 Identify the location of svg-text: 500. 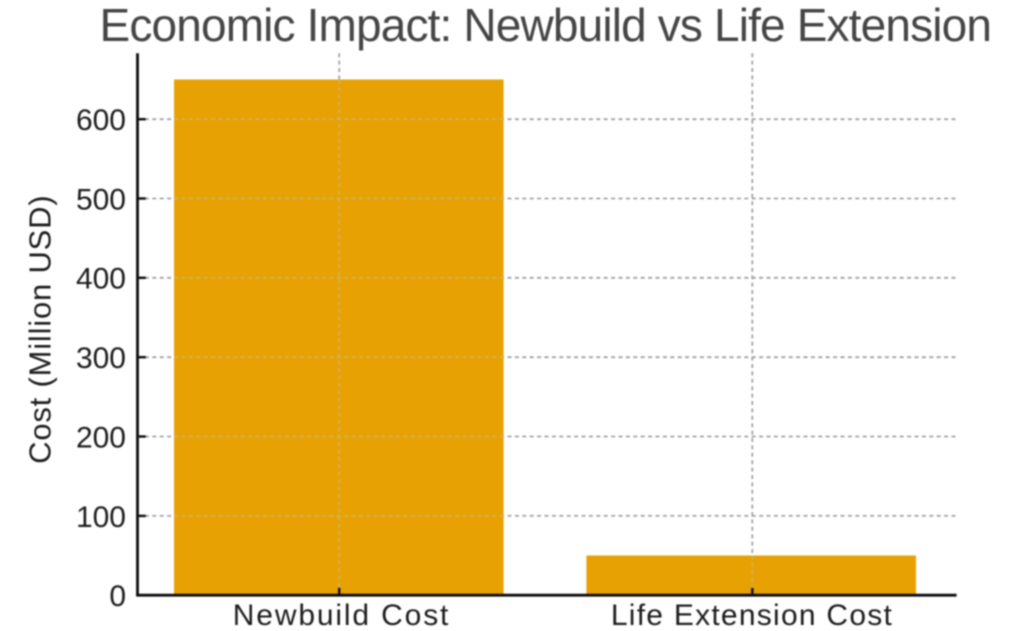
(101, 199).